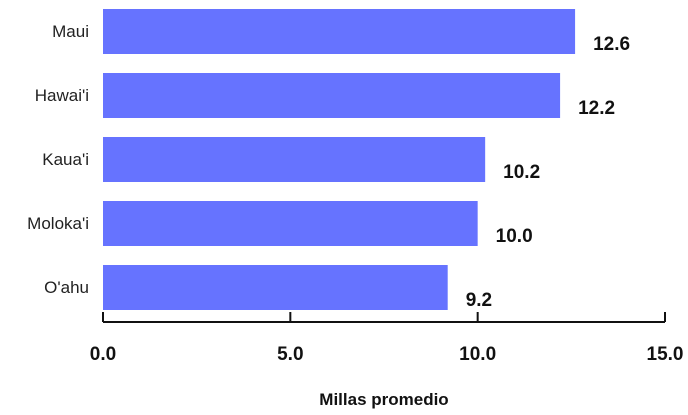 The width and height of the screenshot is (688, 415). I want to click on value-label-kaua-i: 10.2, so click(521, 172).